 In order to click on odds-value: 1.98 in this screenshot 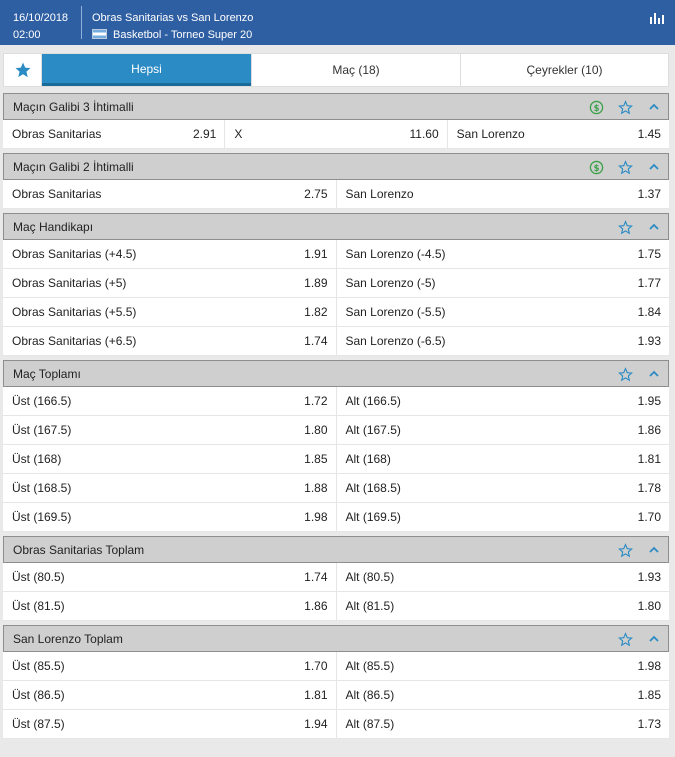, I will do `click(316, 517)`.